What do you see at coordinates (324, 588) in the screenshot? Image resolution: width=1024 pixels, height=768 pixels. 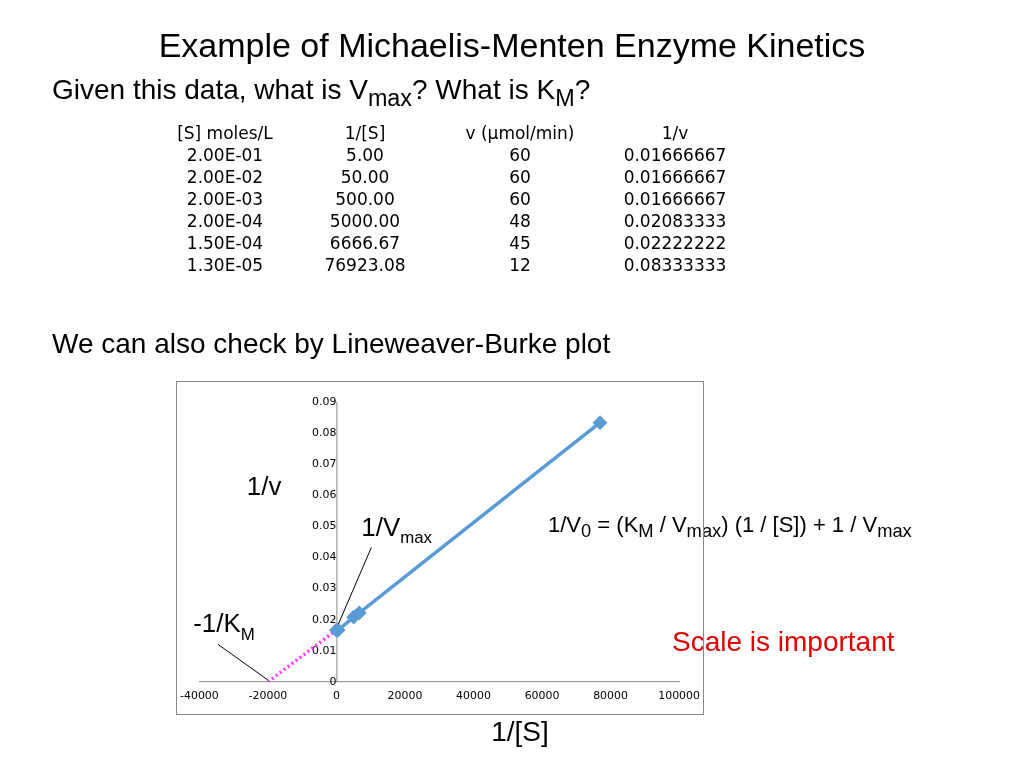 I see `y-tick-label: 0.03` at bounding box center [324, 588].